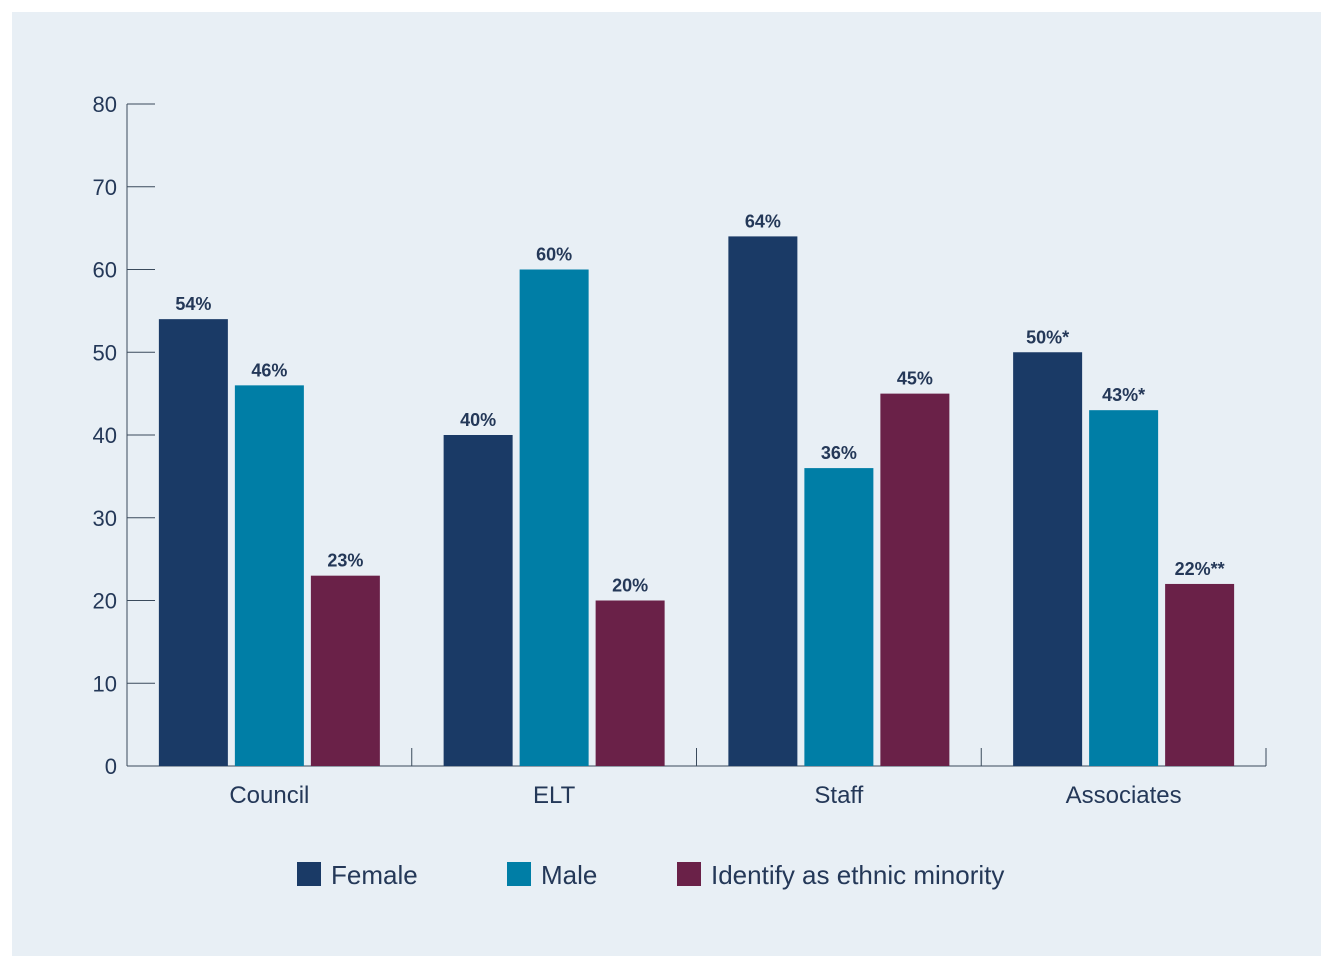 The height and width of the screenshot is (958, 1323). What do you see at coordinates (105, 435) in the screenshot?
I see `y-tick-label: 40` at bounding box center [105, 435].